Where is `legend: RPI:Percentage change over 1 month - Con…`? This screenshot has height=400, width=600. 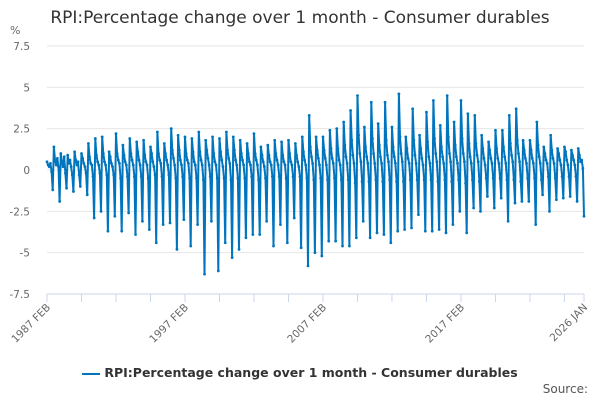 legend: RPI:Percentage change over 1 month - Con… is located at coordinates (300, 372).